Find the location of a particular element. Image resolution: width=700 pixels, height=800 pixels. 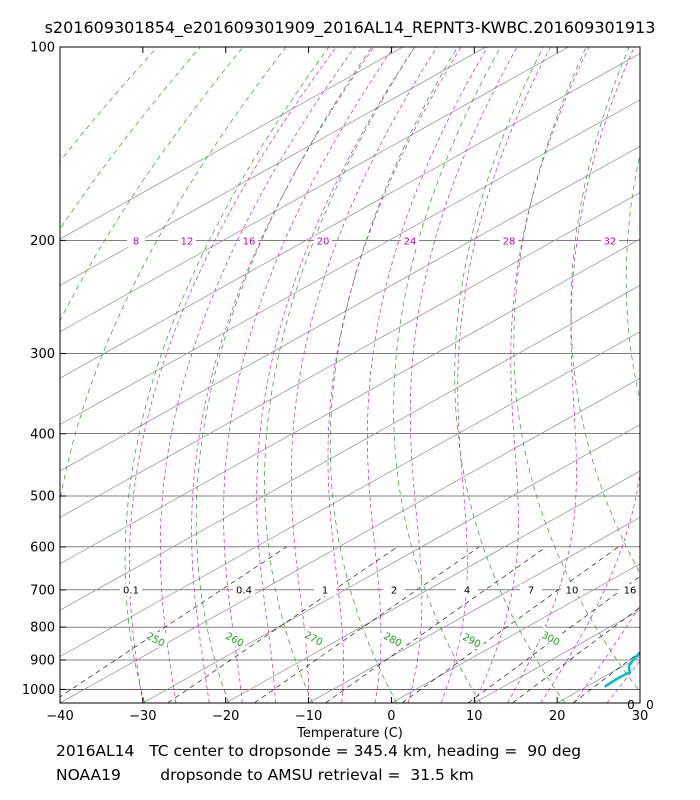

mixing-ratio-label: 0.4 is located at coordinates (244, 590).